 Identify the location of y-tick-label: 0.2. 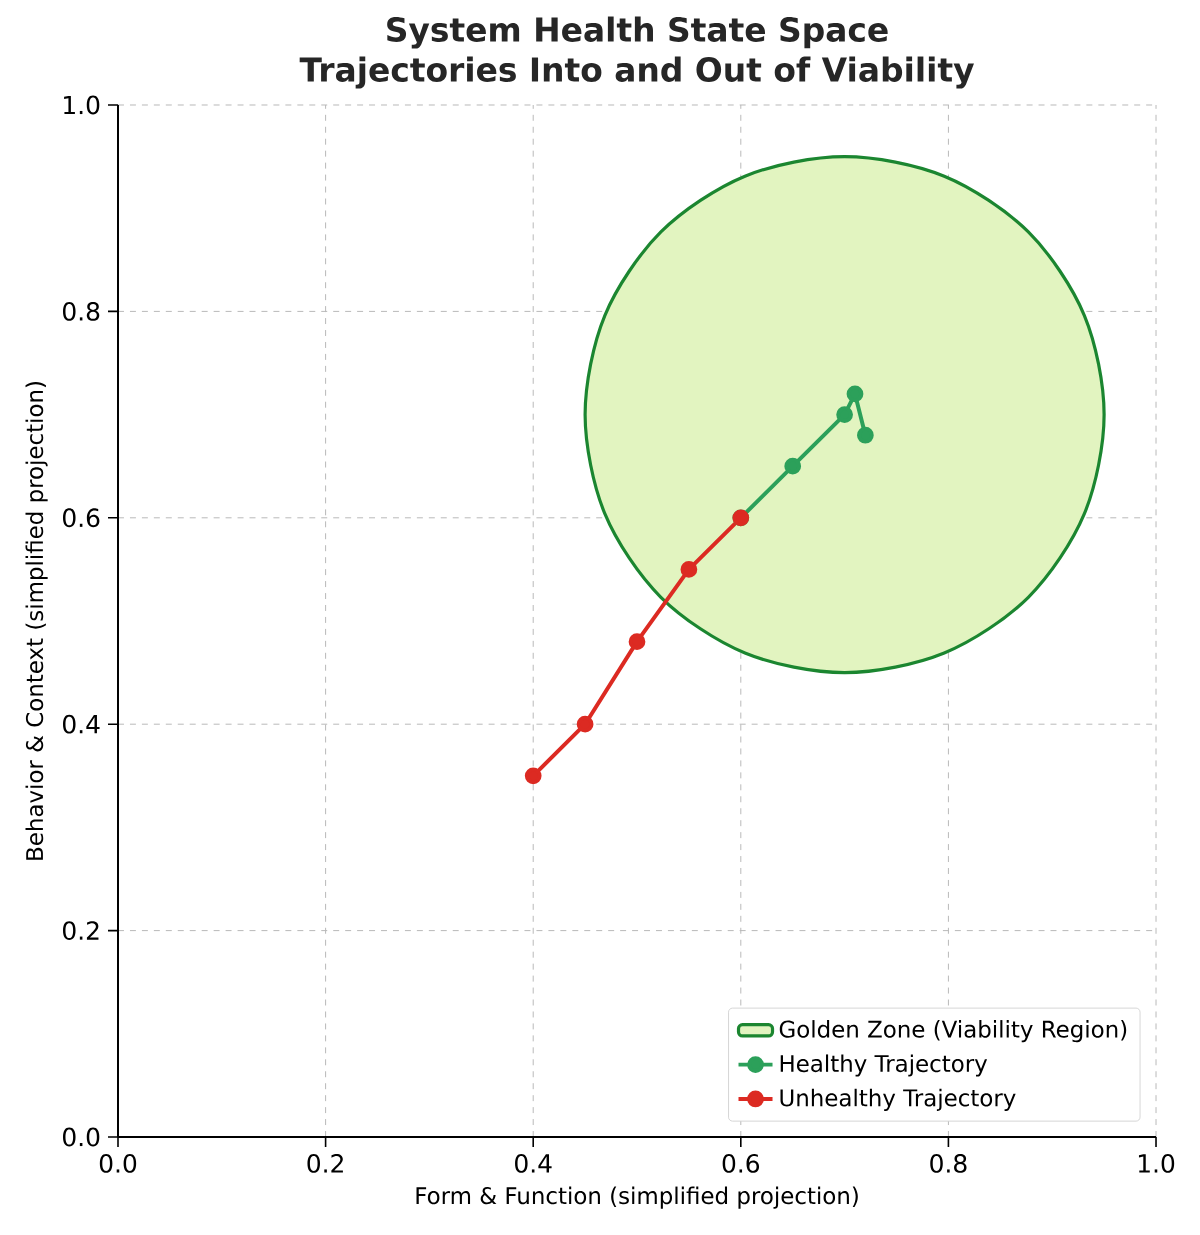
(81, 931).